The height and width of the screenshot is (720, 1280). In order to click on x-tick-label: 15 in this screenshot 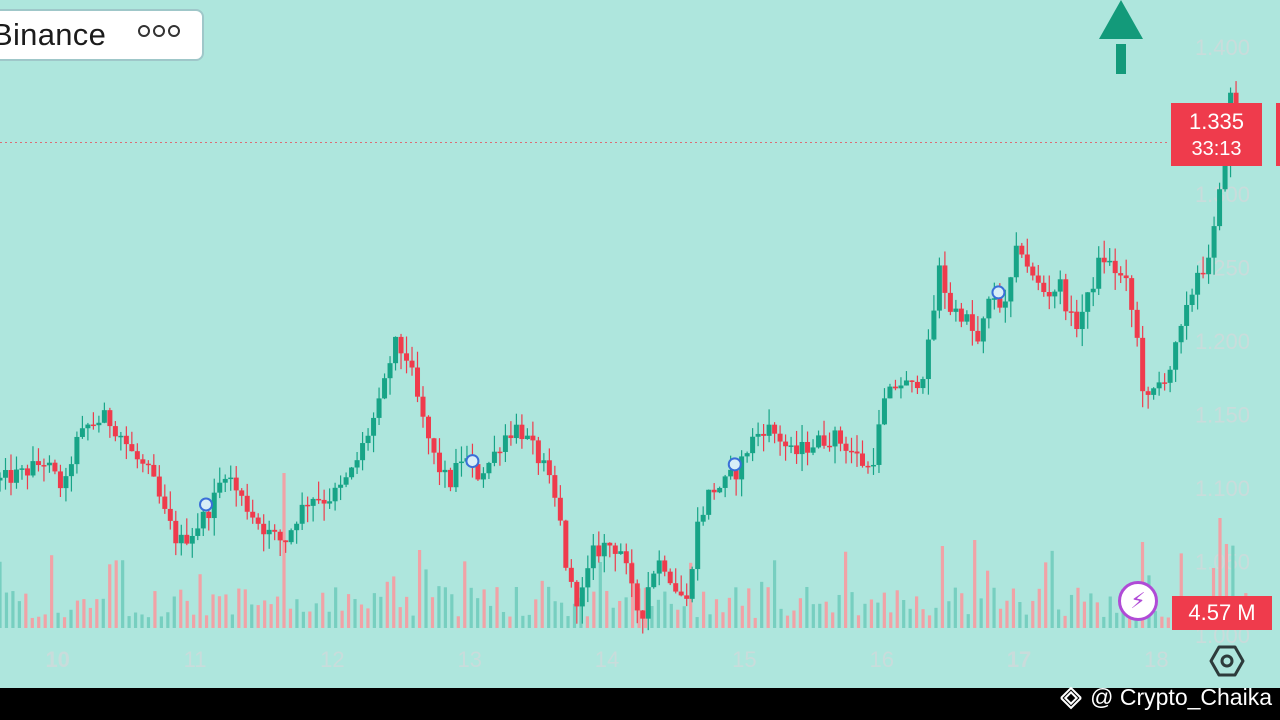, I will do `click(744, 659)`.